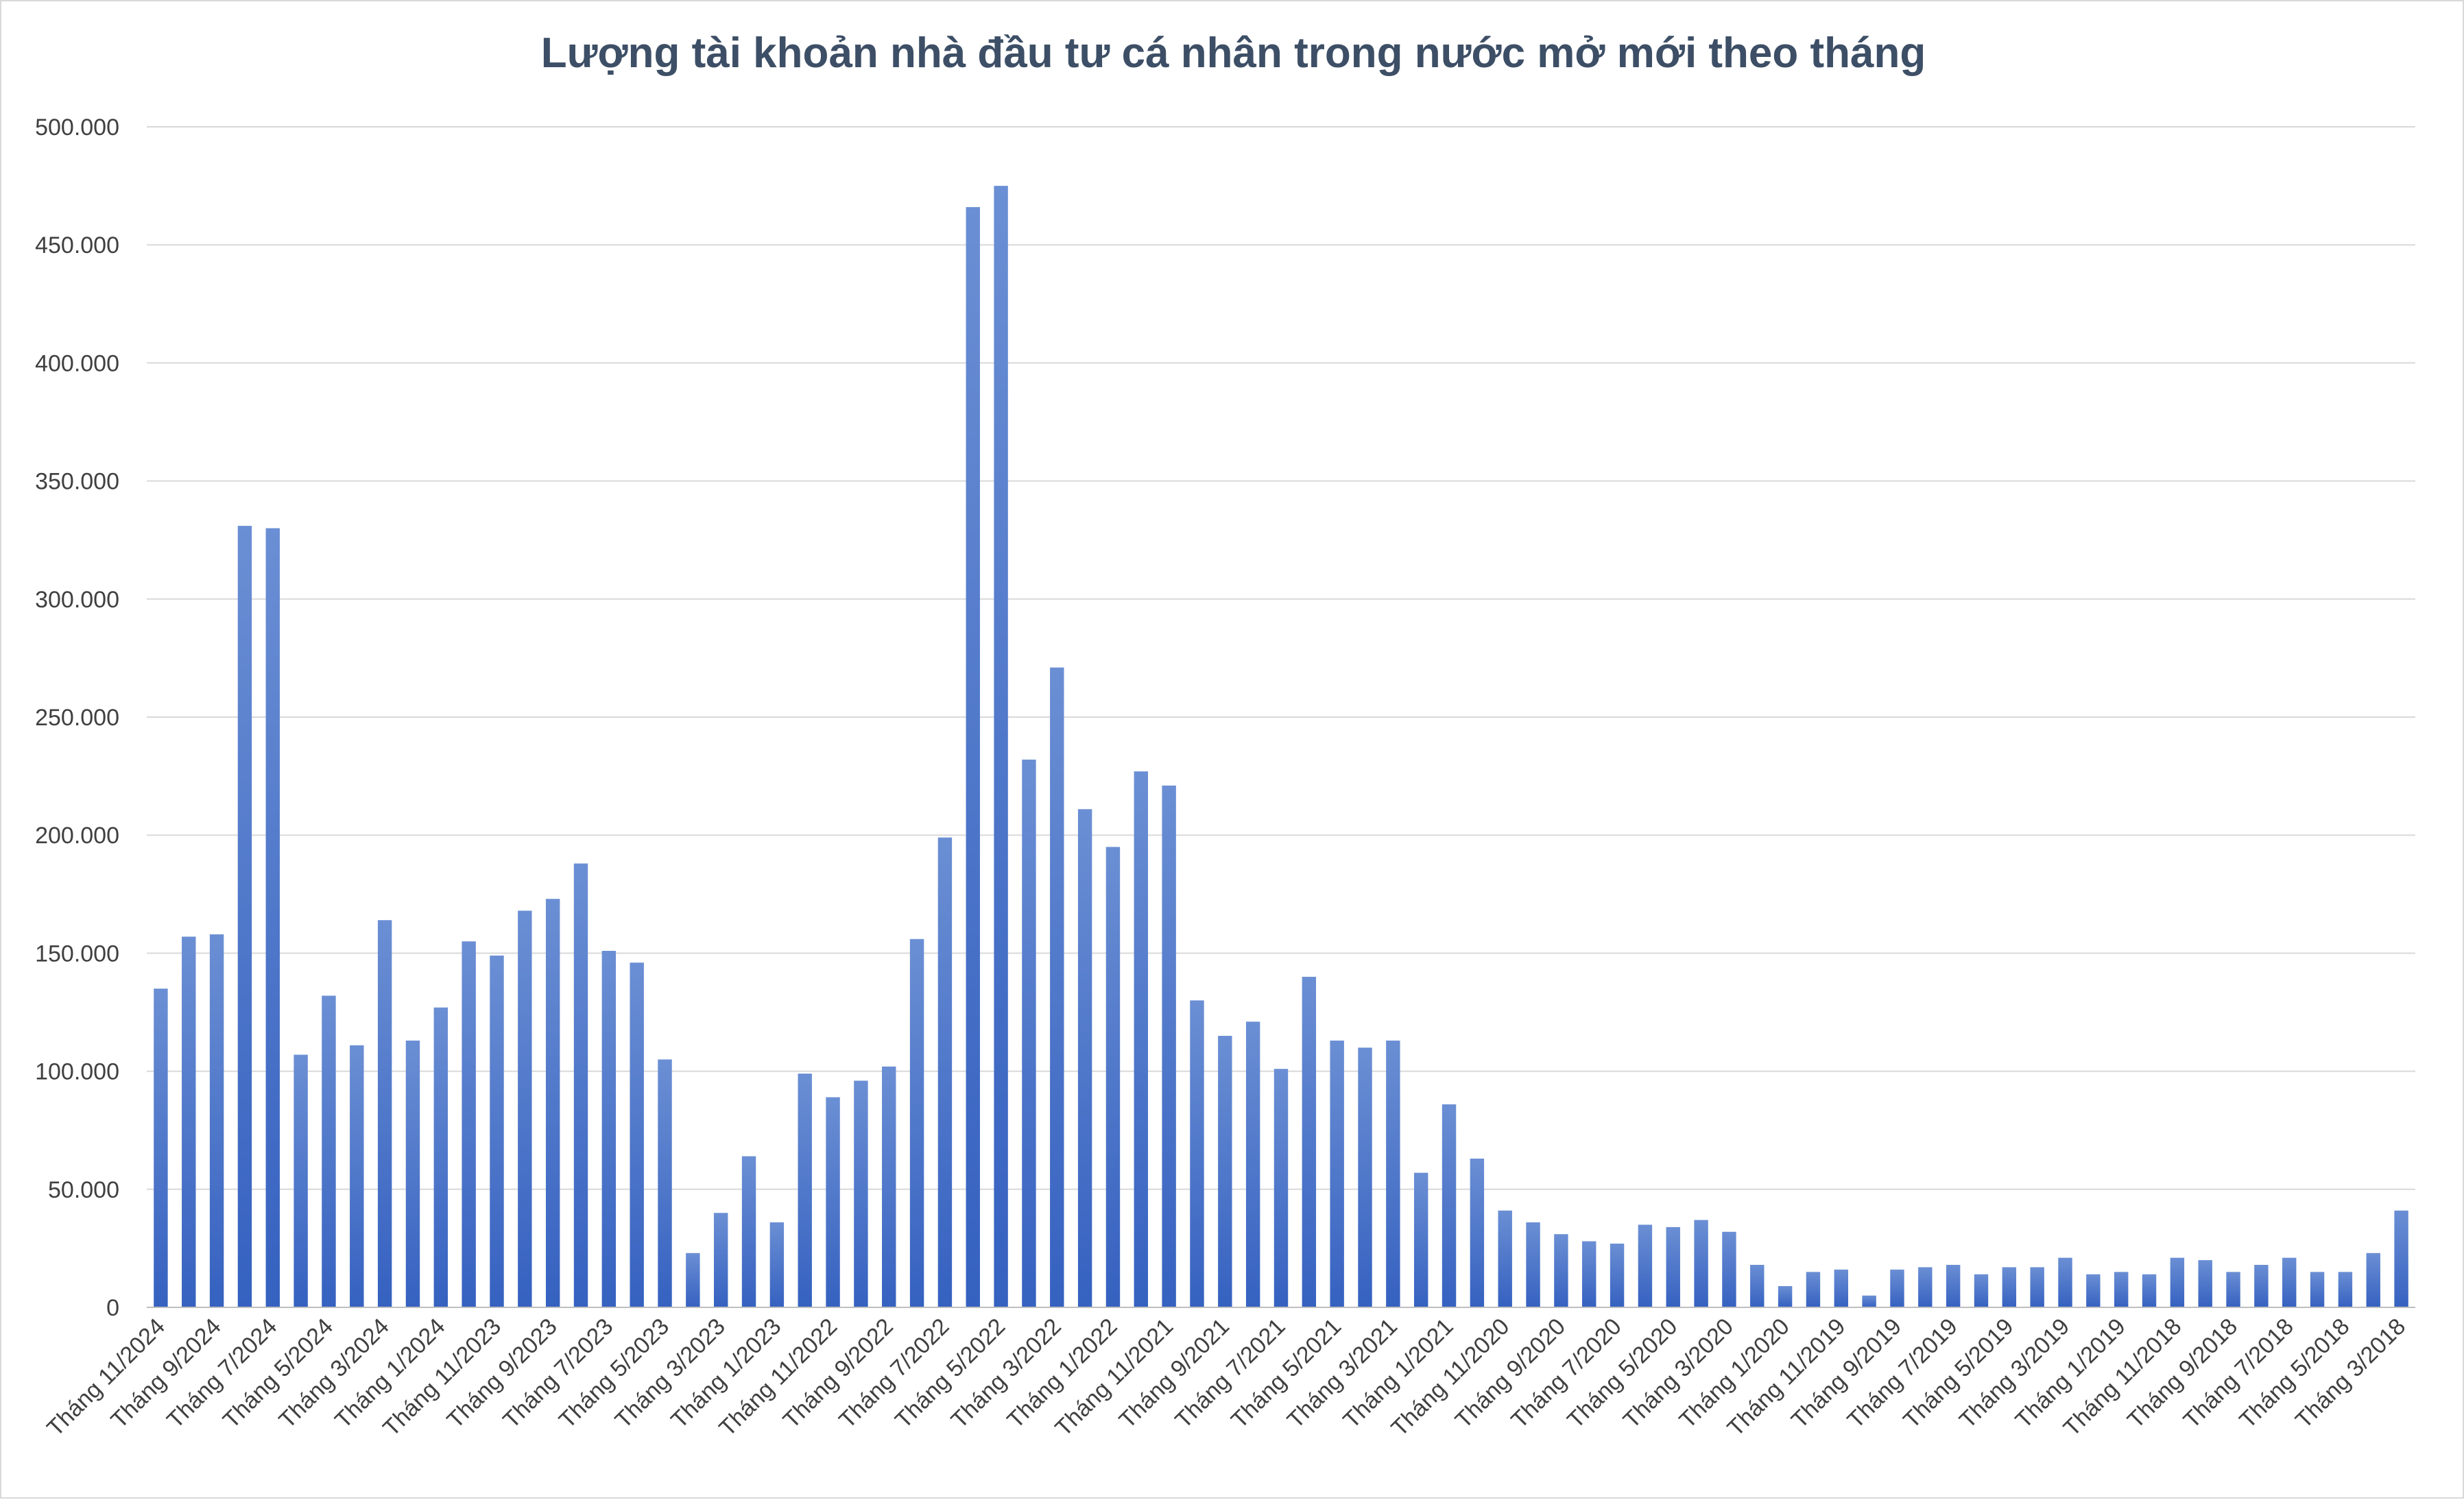  What do you see at coordinates (83, 1190) in the screenshot?
I see `y-tick-label: 50.000` at bounding box center [83, 1190].